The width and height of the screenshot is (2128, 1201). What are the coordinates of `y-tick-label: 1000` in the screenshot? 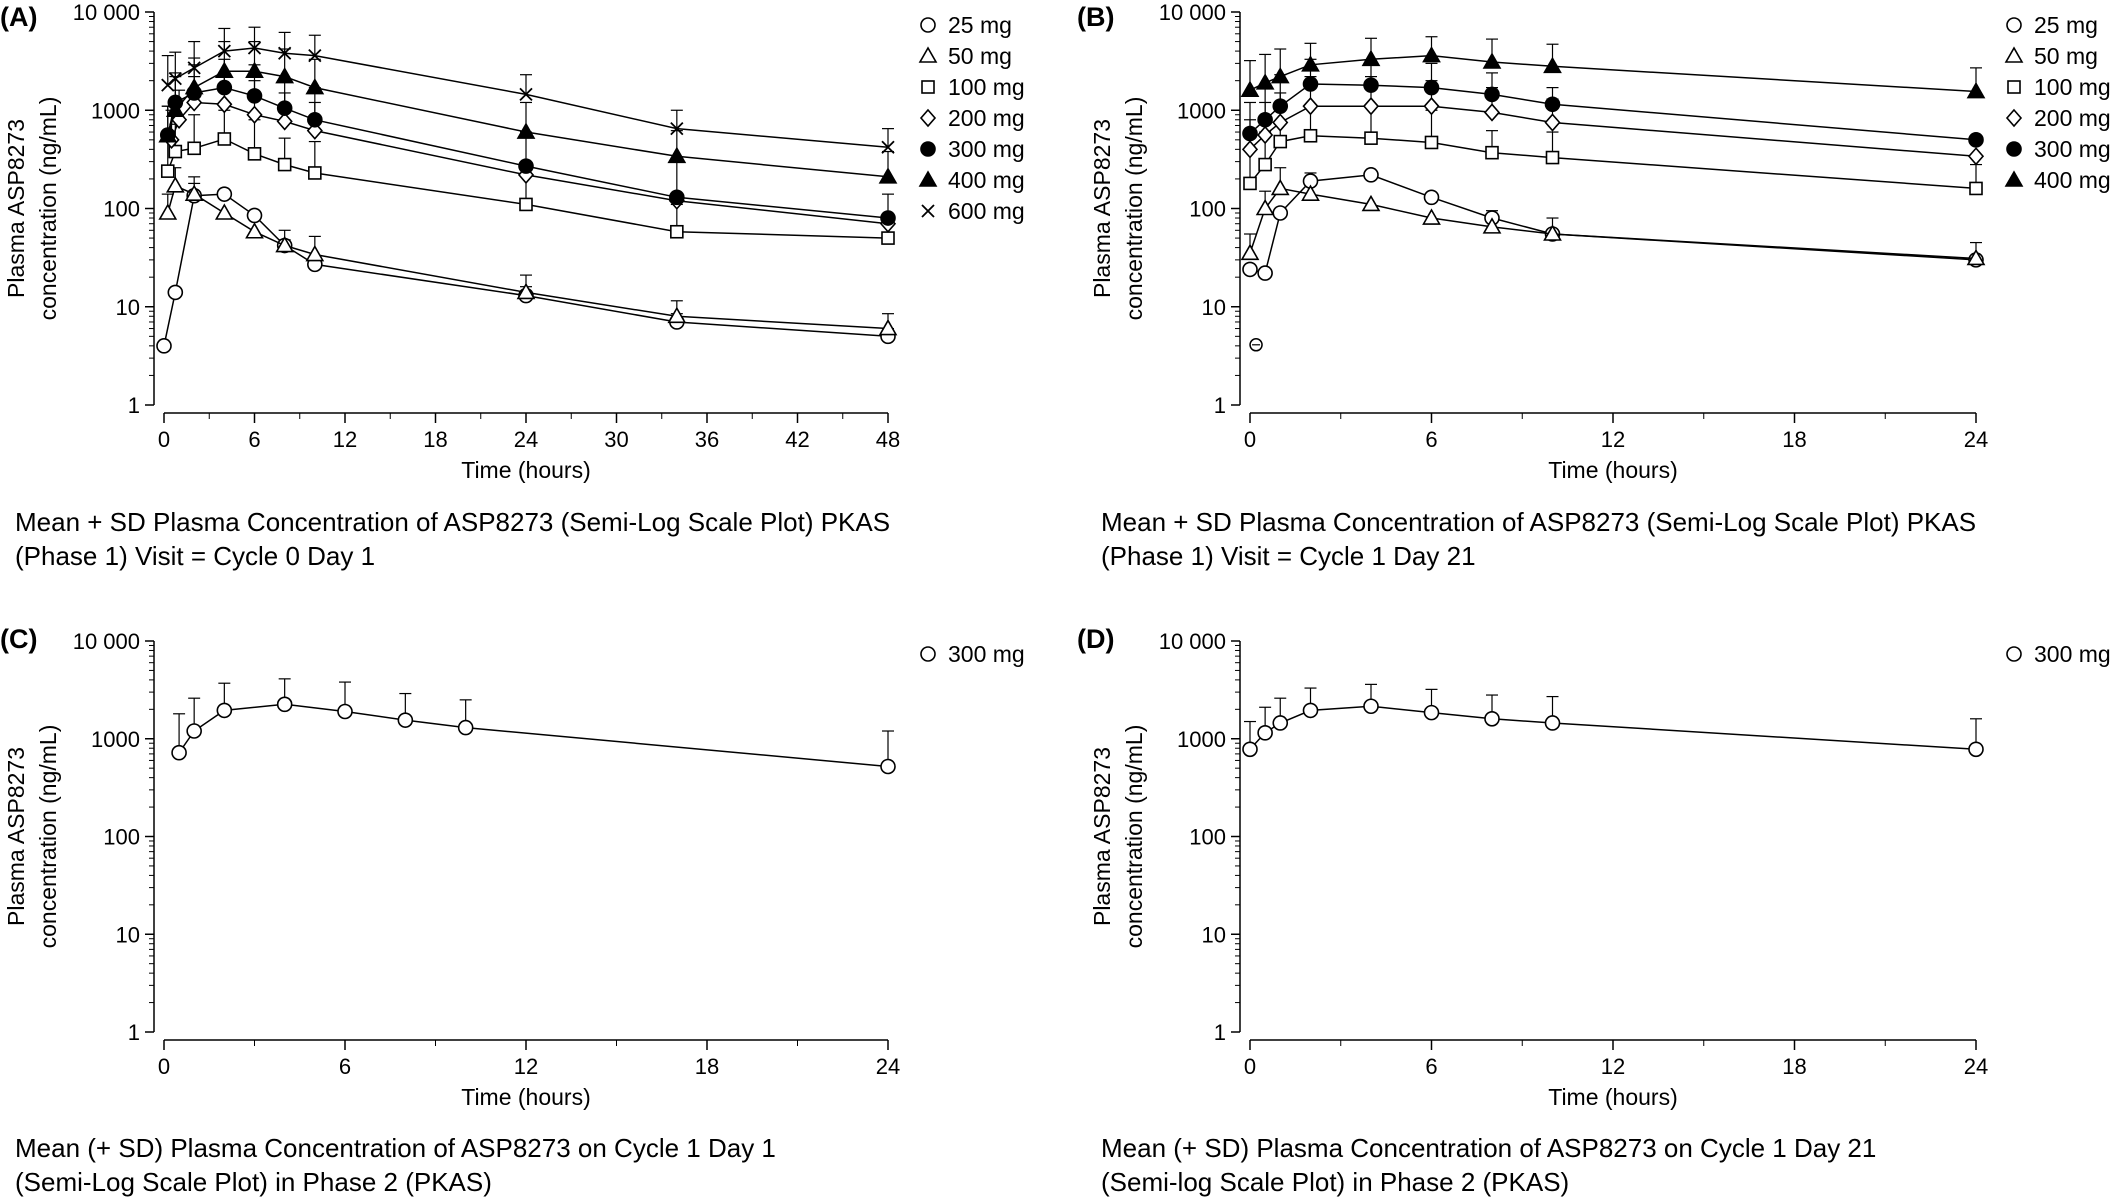 It's located at (1201, 739).